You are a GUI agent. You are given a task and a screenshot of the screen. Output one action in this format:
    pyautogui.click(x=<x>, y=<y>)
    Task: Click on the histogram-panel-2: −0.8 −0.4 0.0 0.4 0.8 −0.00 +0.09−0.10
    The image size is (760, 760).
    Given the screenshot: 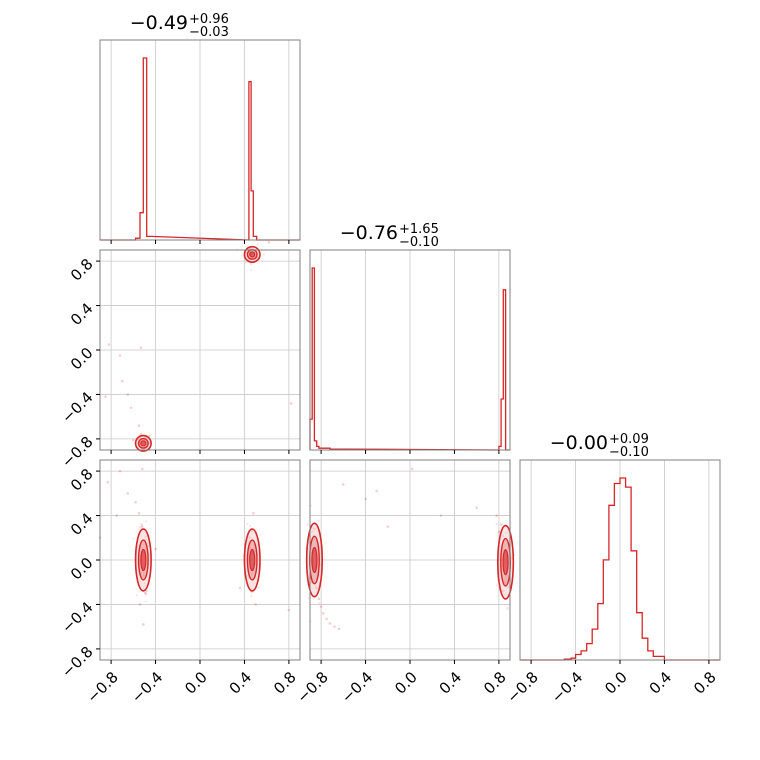 What is the action you would take?
    pyautogui.click(x=612, y=569)
    